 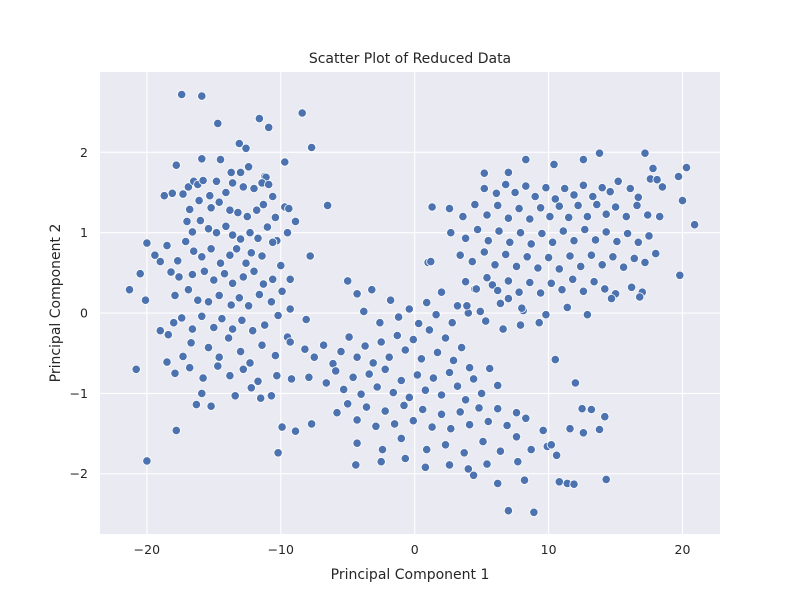 I want to click on y-tick-label: 0, so click(x=84, y=313).